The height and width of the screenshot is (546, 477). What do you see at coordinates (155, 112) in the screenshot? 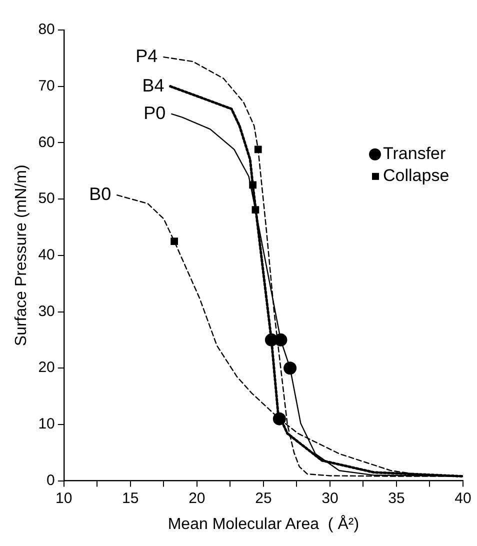
I see `series-label: P0` at bounding box center [155, 112].